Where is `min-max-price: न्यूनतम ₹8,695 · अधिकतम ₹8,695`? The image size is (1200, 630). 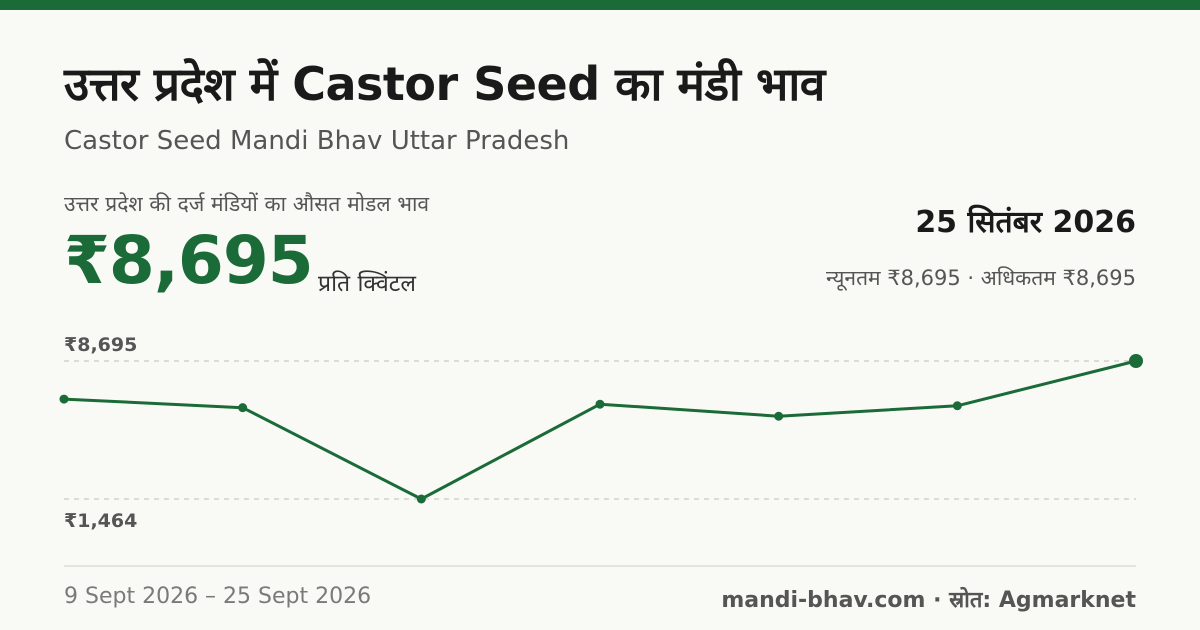
min-max-price: न्यूनतम ₹8,695 · अधिकतम ₹8,695 is located at coordinates (981, 278).